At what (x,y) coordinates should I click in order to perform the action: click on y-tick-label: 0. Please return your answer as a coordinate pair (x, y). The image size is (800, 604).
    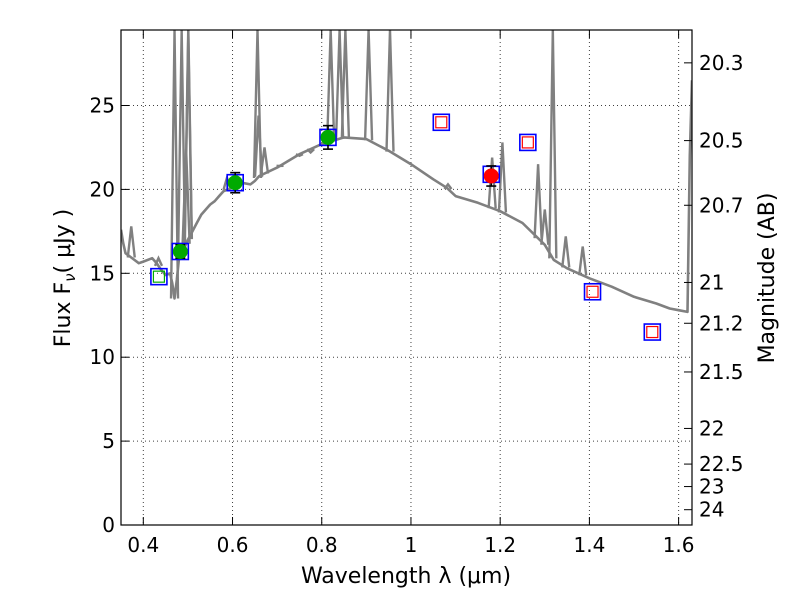
    Looking at the image, I should click on (108, 525).